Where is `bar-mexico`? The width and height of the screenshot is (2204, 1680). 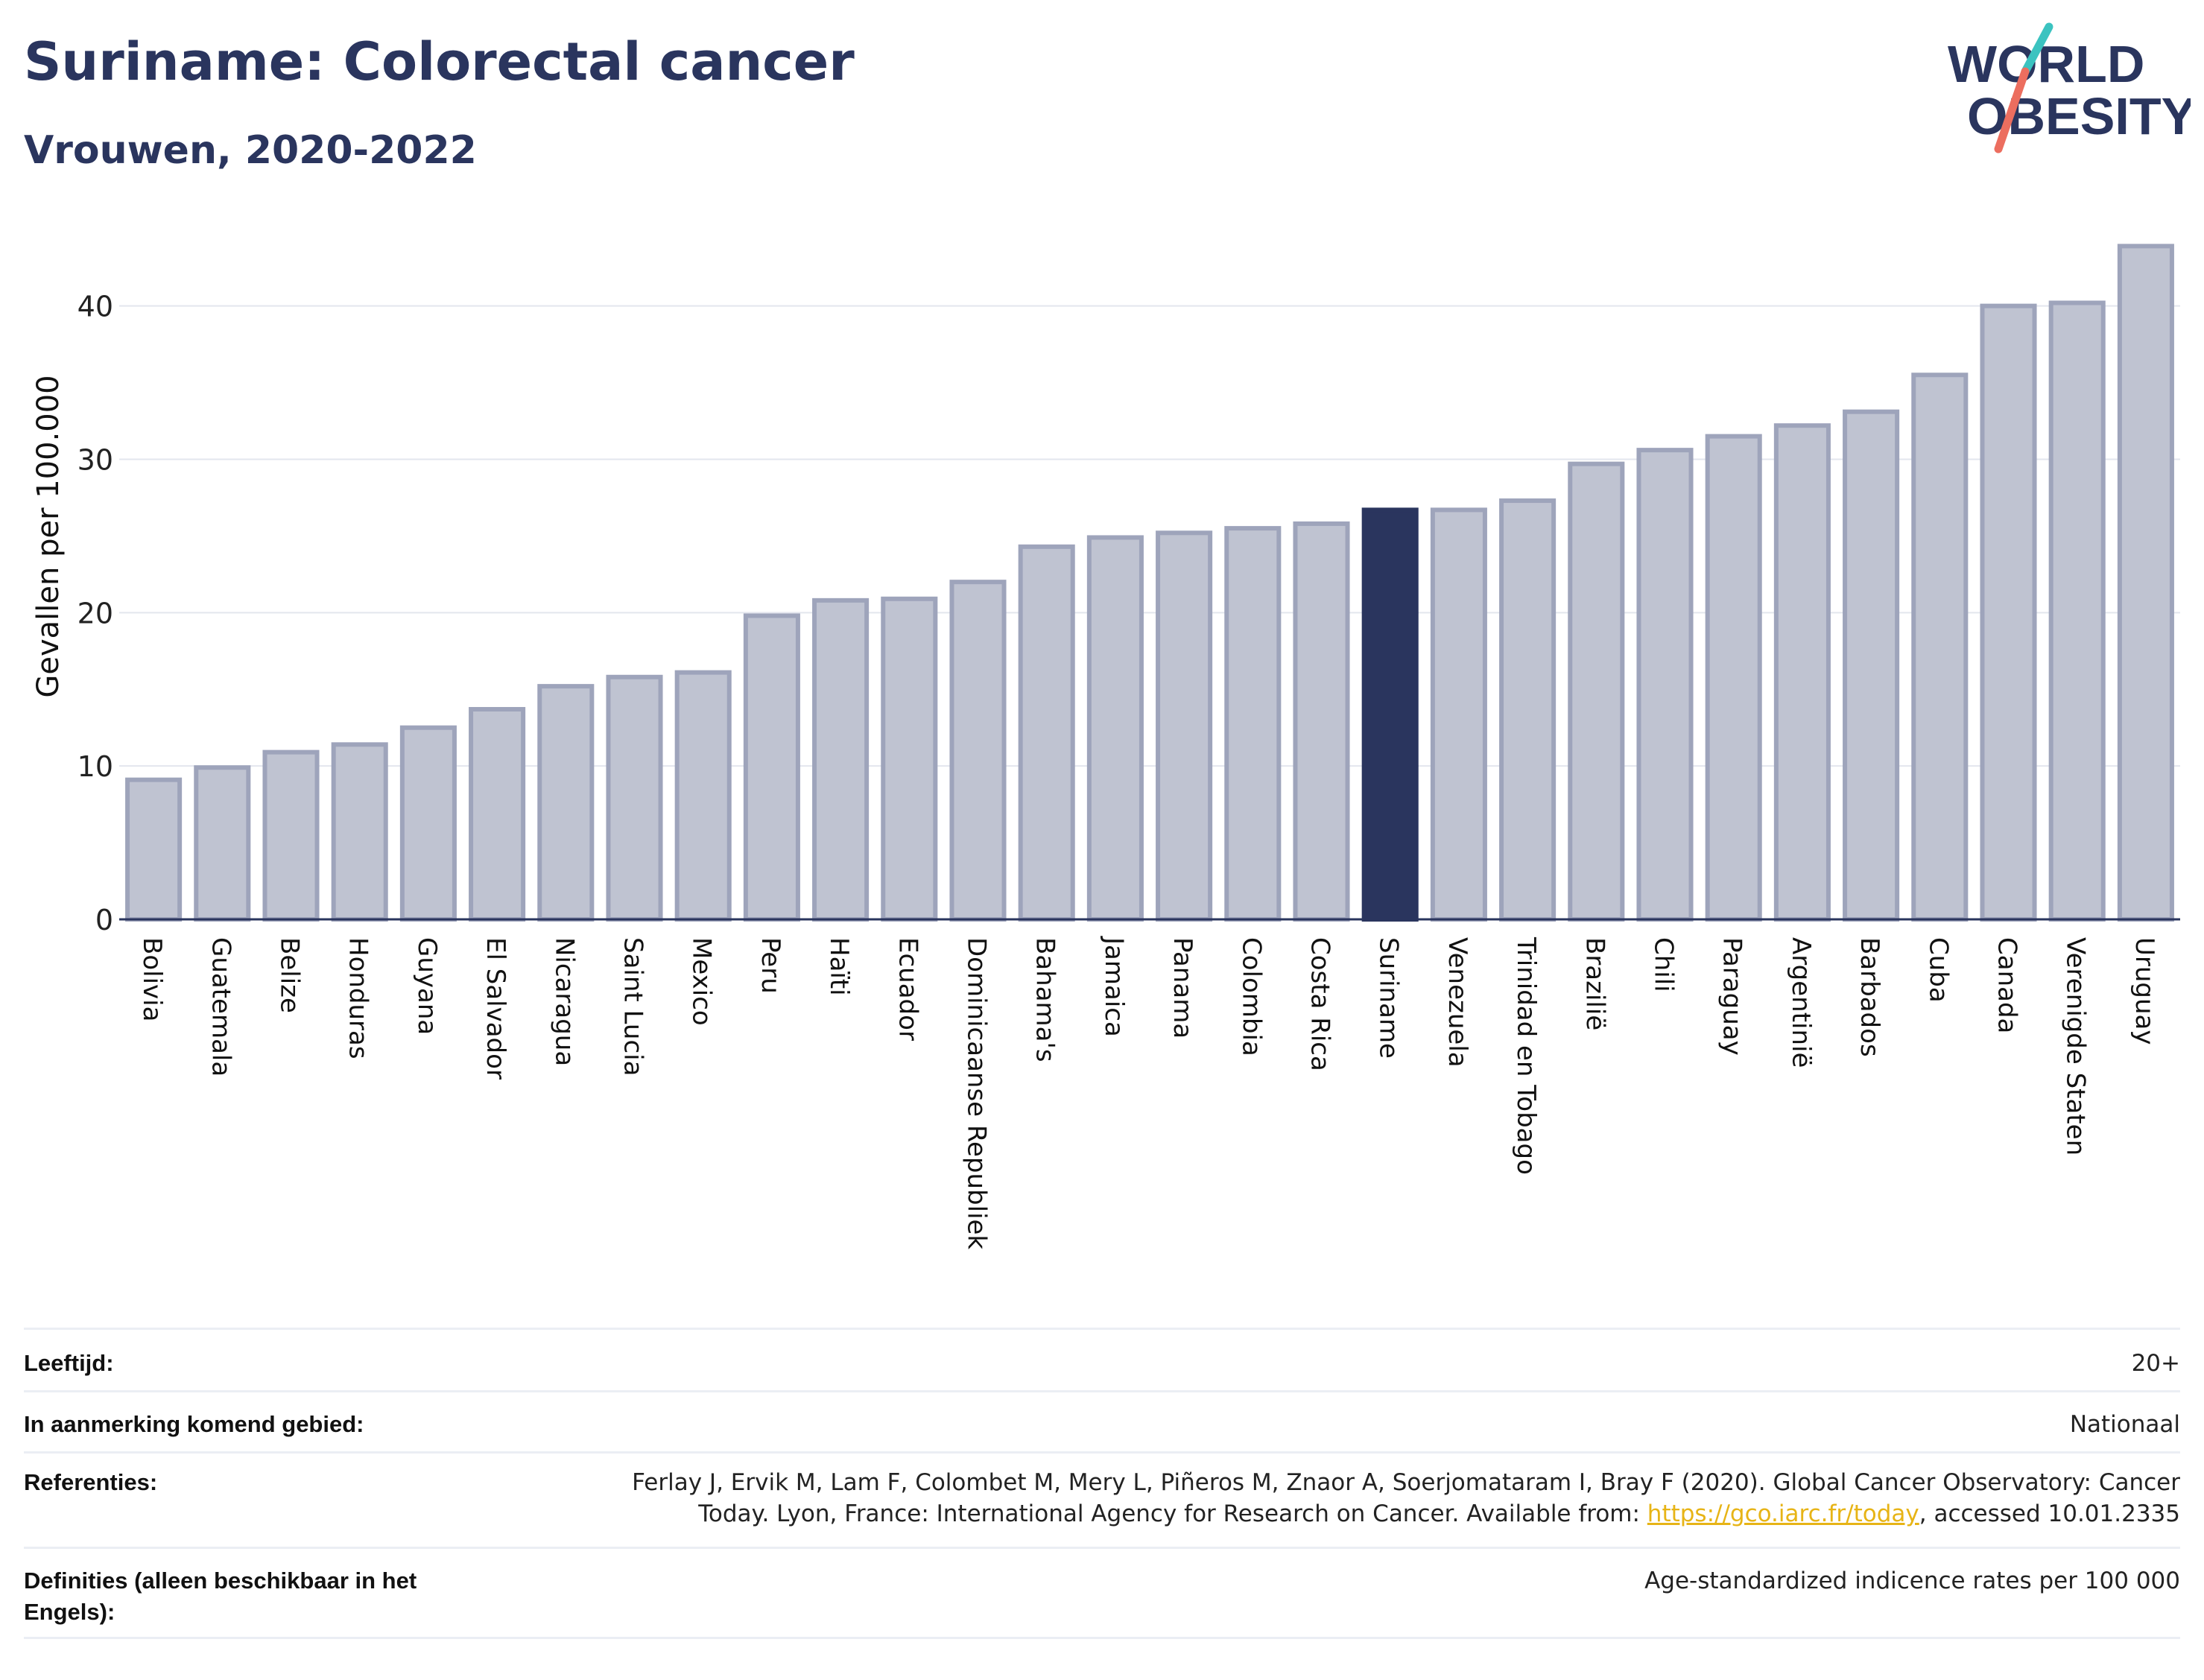 bar-mexico is located at coordinates (703, 796).